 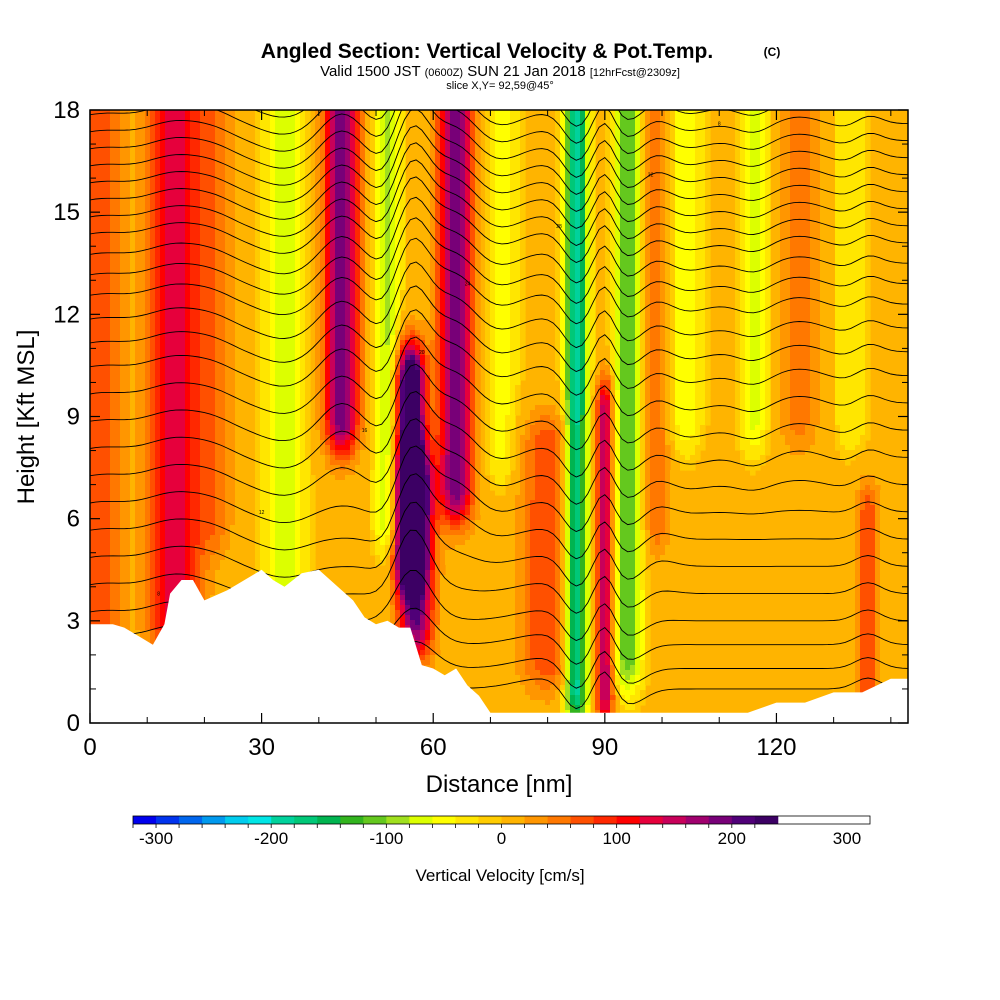 I want to click on subtitle-date: SUN 21 Jan 2018, so click(x=526, y=71).